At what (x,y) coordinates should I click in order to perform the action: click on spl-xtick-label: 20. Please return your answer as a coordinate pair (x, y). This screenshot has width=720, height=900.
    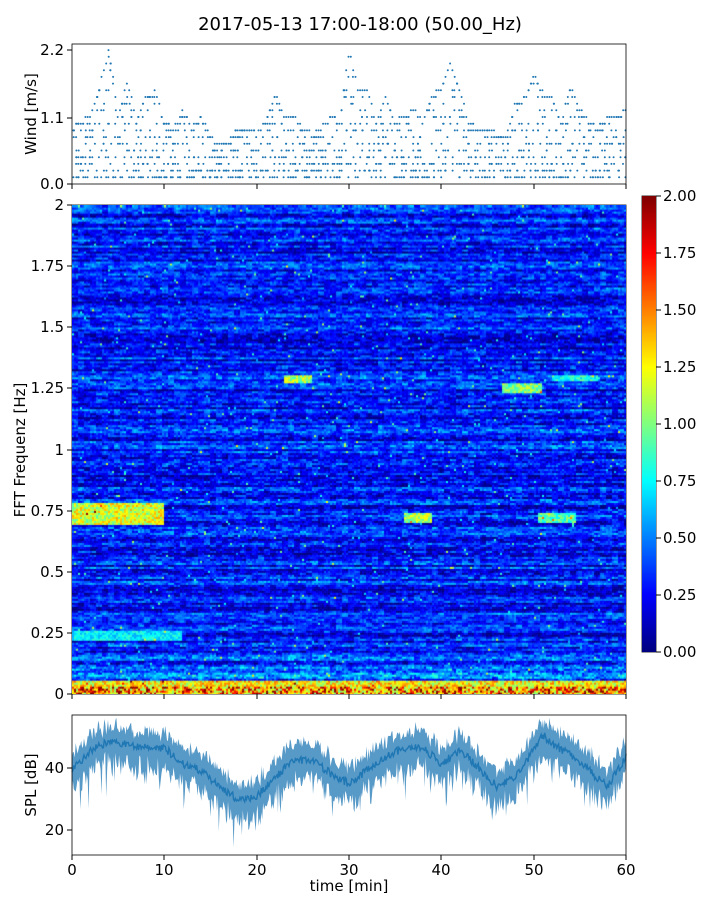
    Looking at the image, I should click on (256, 870).